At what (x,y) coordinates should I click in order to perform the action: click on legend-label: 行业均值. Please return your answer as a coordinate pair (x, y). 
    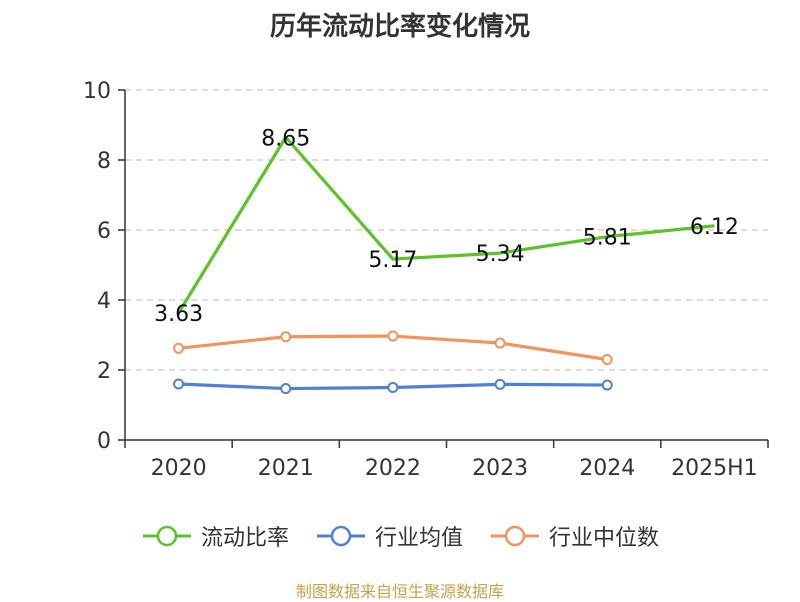
    Looking at the image, I should click on (418, 538).